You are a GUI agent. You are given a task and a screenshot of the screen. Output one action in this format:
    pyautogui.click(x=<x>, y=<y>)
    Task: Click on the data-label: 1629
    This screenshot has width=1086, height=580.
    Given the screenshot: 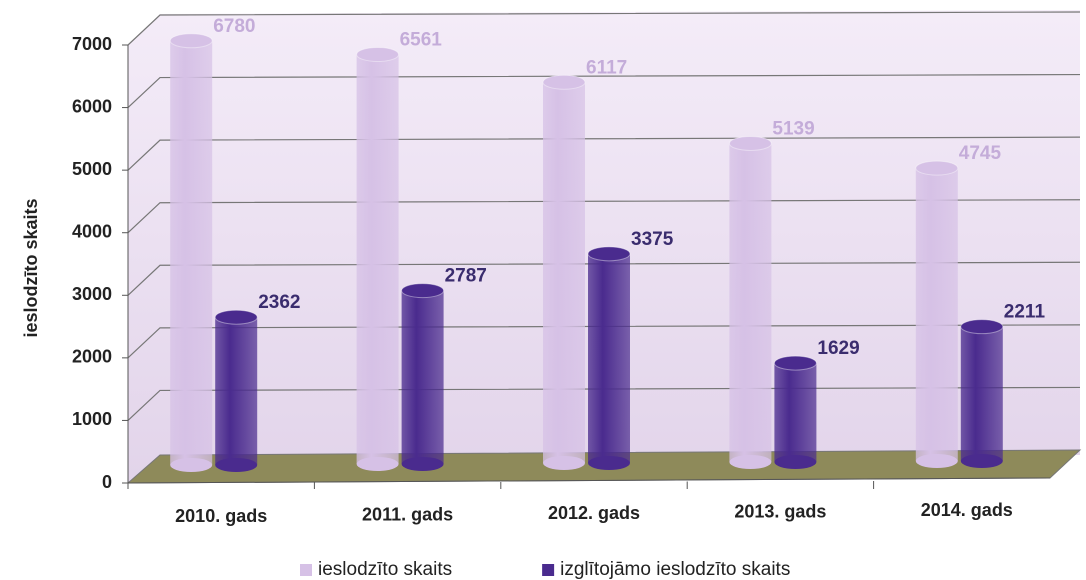 What is the action you would take?
    pyautogui.click(x=838, y=348)
    